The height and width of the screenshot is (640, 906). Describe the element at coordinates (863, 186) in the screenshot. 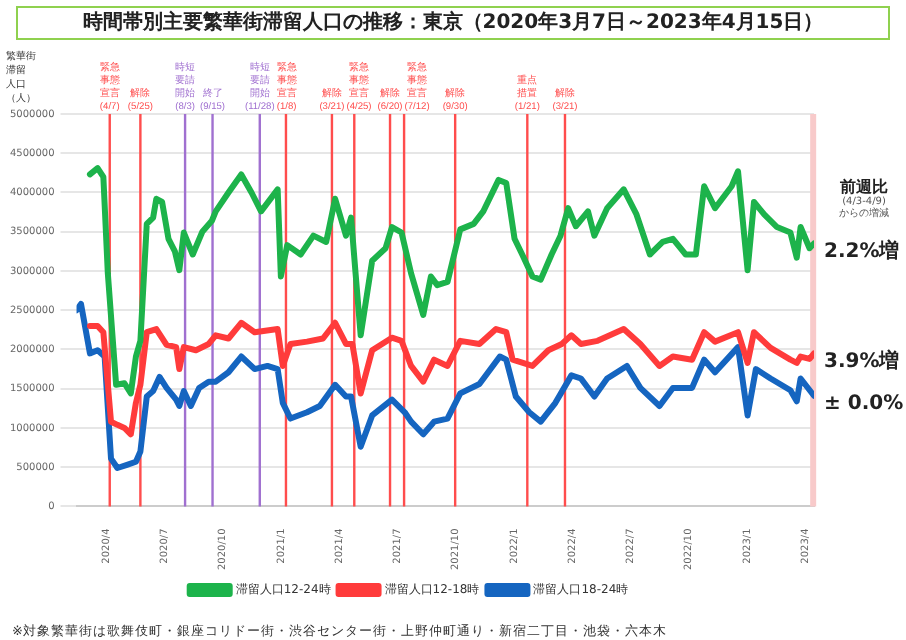

I see `text: 前週比` at that location.